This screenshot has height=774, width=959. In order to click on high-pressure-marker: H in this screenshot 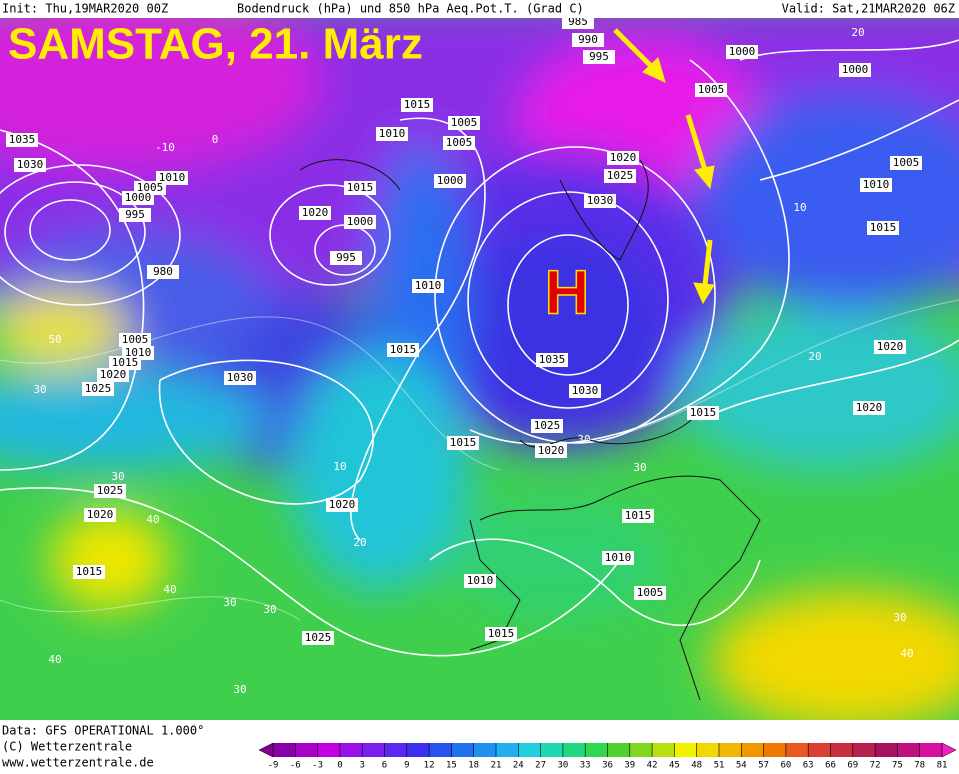, I will do `click(567, 292)`.